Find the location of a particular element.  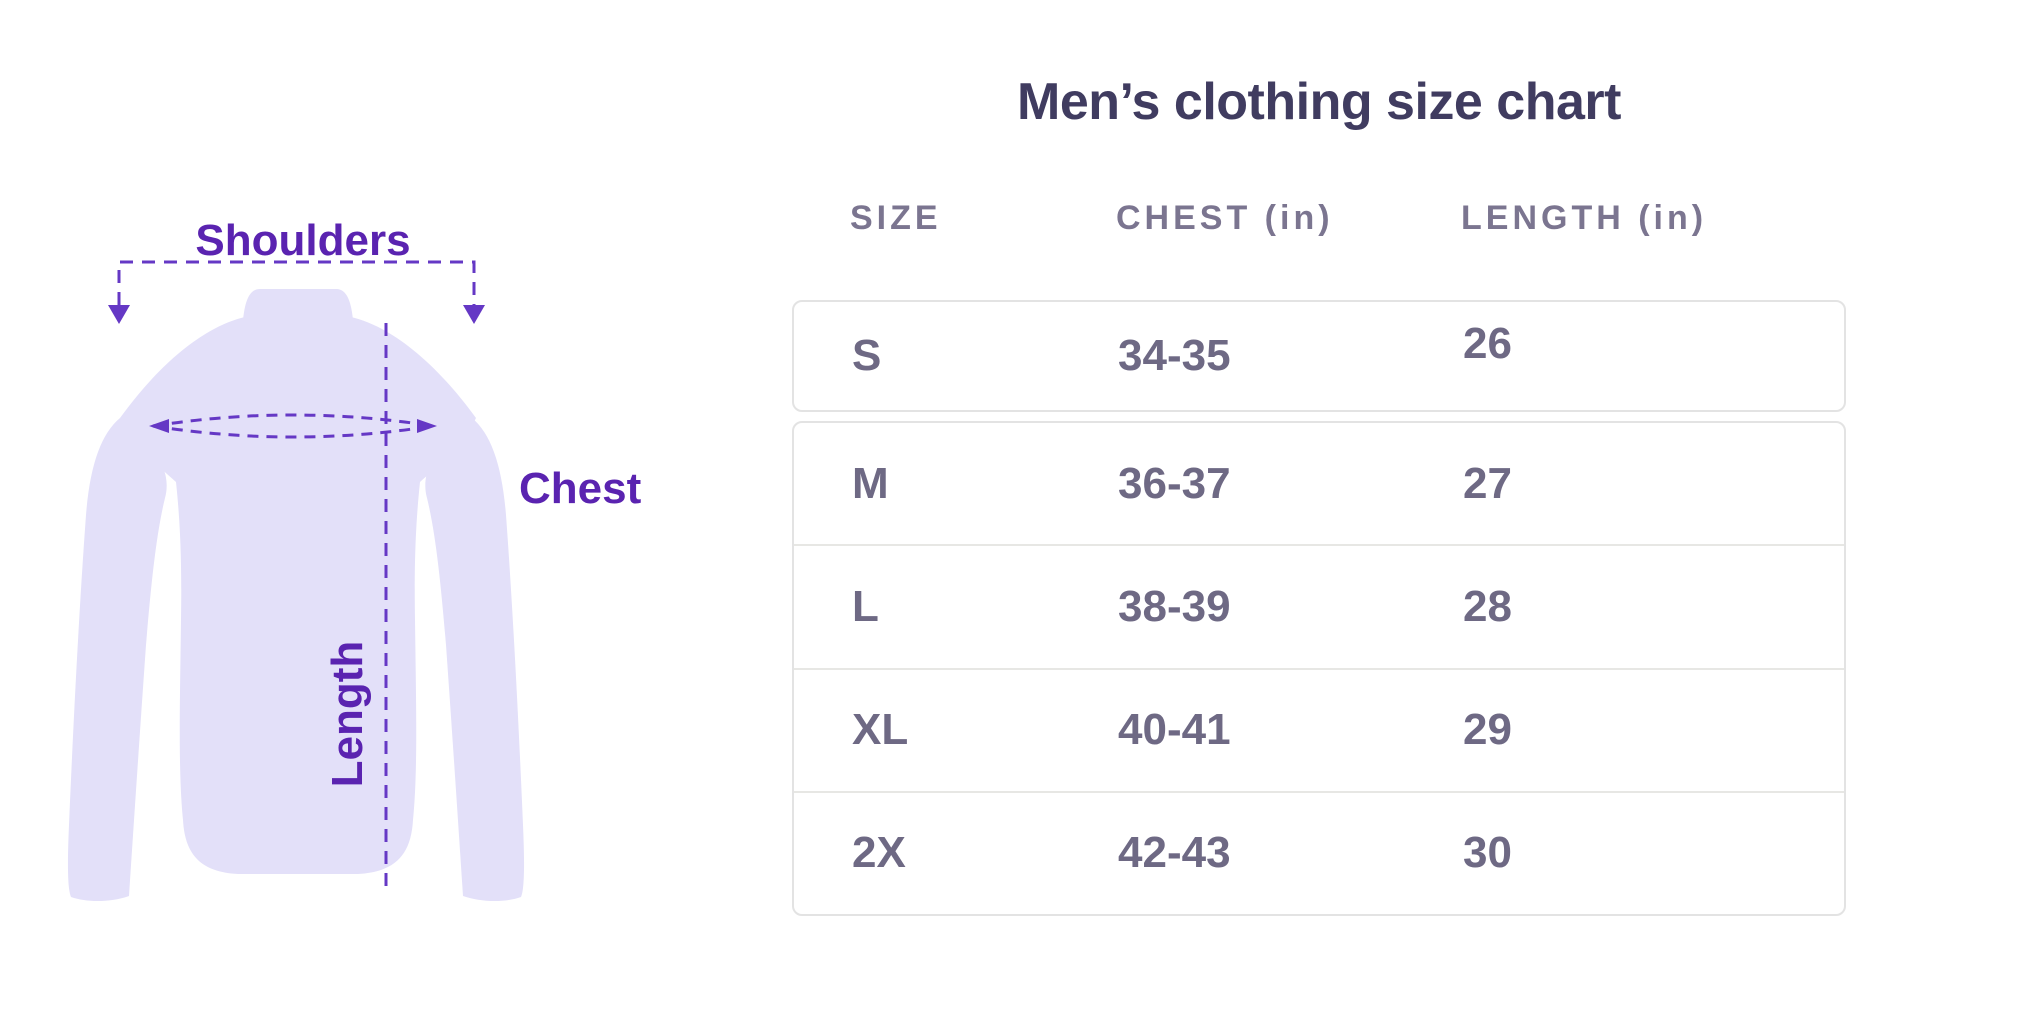

size-value: M is located at coordinates (870, 483).